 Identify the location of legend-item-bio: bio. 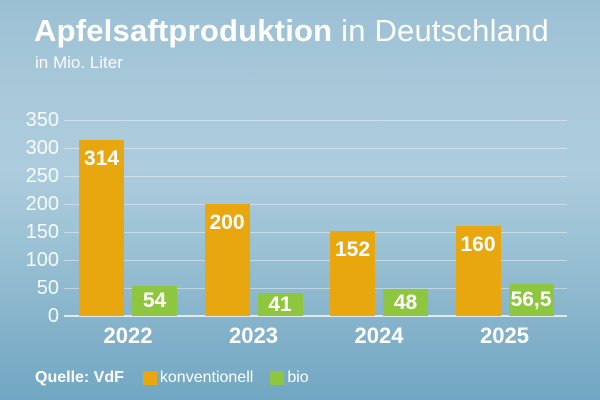
(289, 378).